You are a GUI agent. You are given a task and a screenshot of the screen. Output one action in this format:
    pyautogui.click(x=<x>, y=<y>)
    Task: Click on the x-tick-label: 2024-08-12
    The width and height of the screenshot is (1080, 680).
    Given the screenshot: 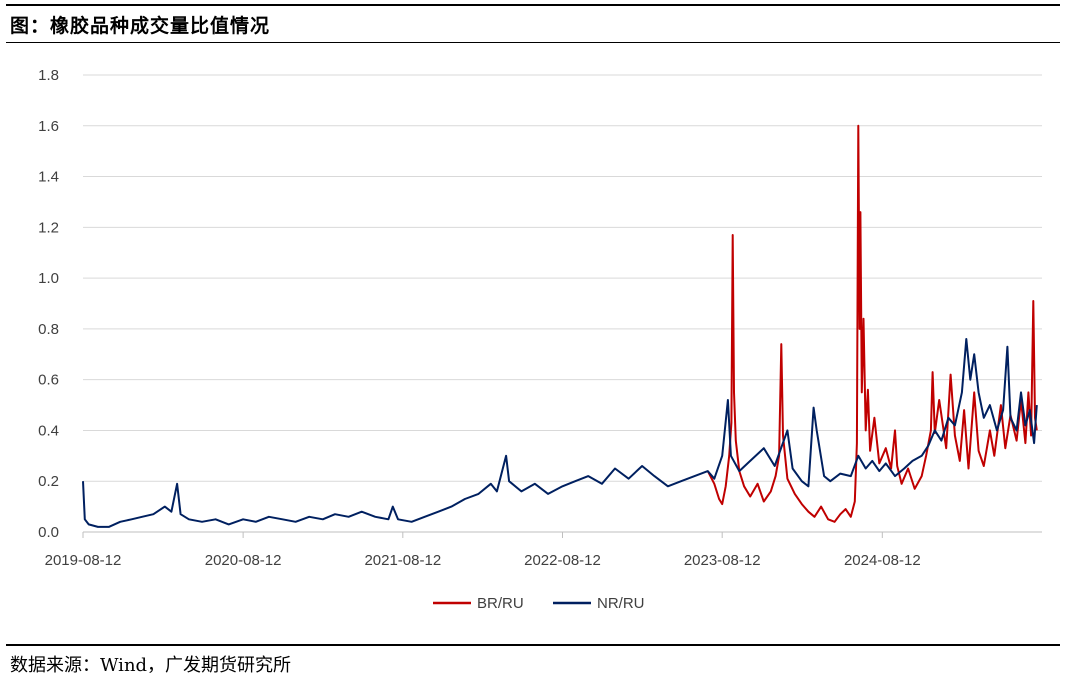 What is the action you would take?
    pyautogui.click(x=882, y=560)
    